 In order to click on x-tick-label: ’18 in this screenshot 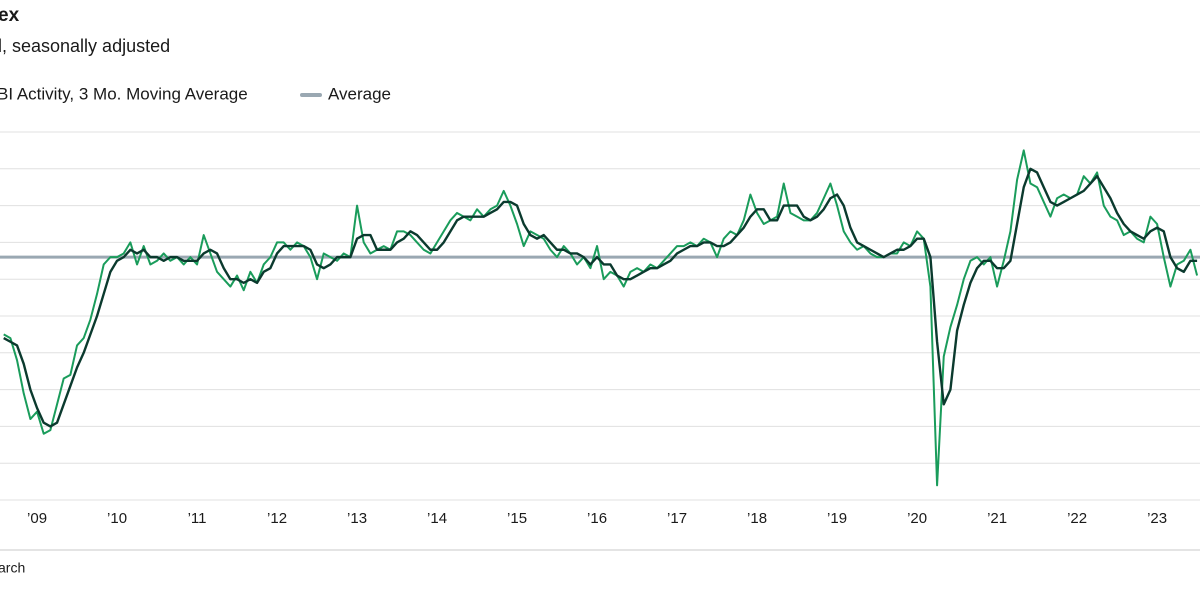, I will do `click(757, 518)`.